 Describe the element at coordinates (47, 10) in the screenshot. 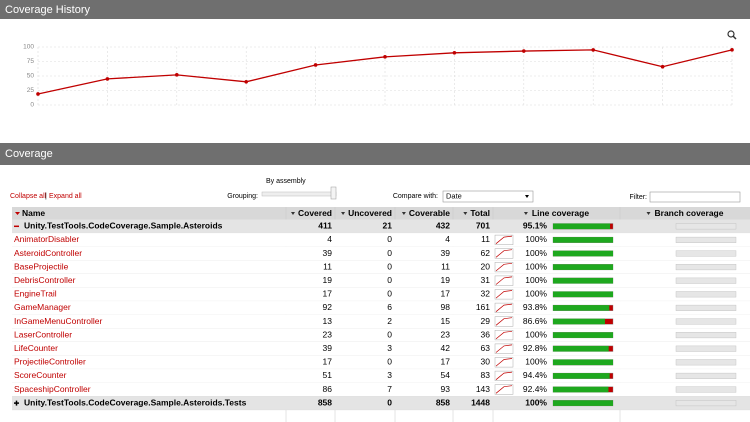

I see `history-title: Coverage History` at that location.